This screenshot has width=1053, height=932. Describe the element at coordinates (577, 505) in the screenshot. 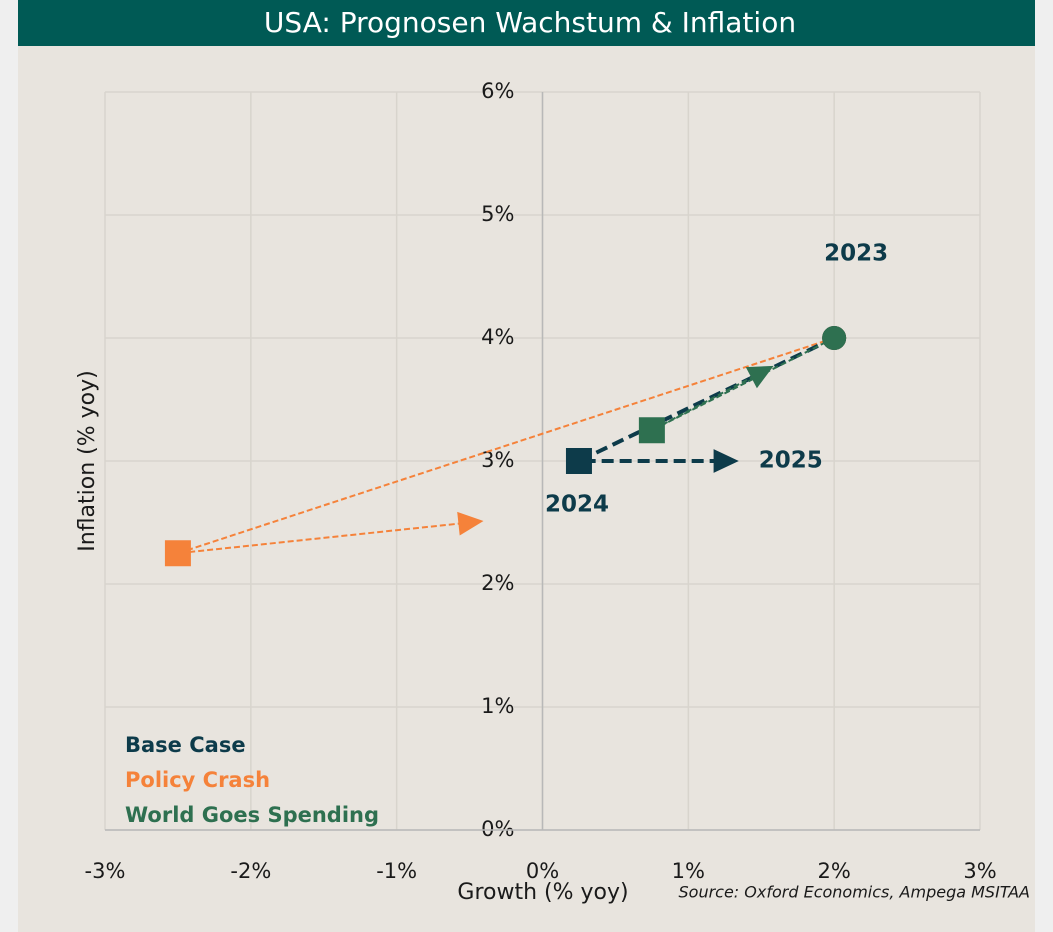

I see `annotation: 2024` at that location.